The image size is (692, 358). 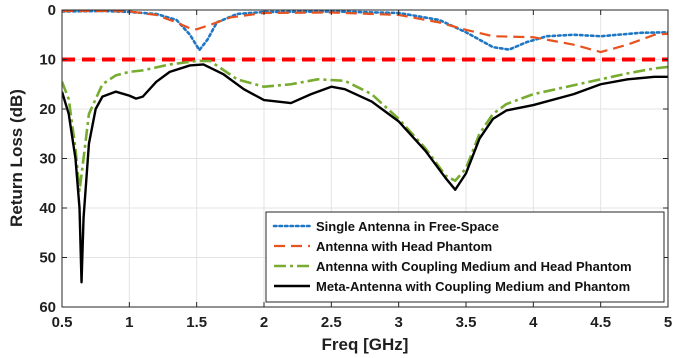 What do you see at coordinates (52, 10) in the screenshot?
I see `y-tick-label: 0` at bounding box center [52, 10].